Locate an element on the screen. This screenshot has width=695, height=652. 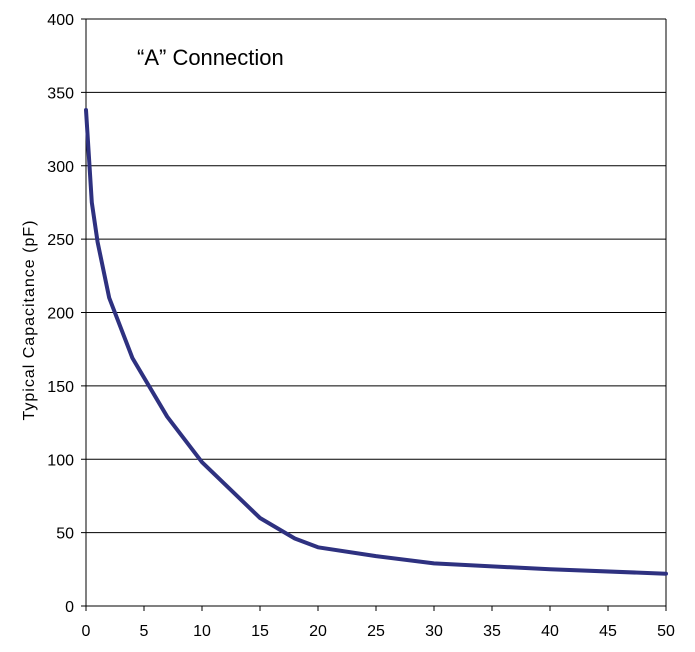
y-tick-label-150: 150 is located at coordinates (60, 387).